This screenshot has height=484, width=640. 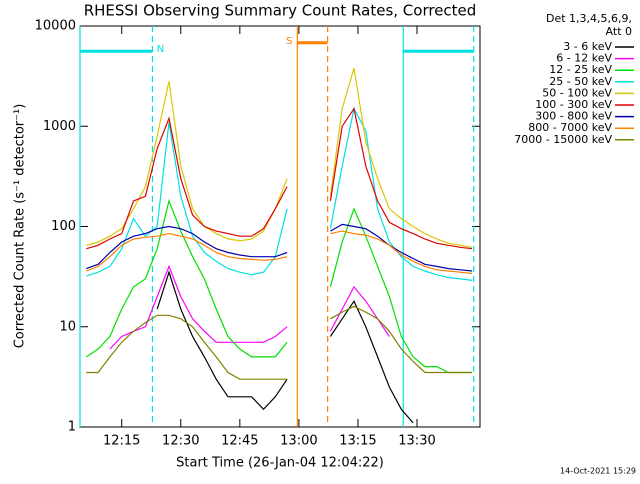 I want to click on y-tick-label: 10, so click(x=67, y=326).